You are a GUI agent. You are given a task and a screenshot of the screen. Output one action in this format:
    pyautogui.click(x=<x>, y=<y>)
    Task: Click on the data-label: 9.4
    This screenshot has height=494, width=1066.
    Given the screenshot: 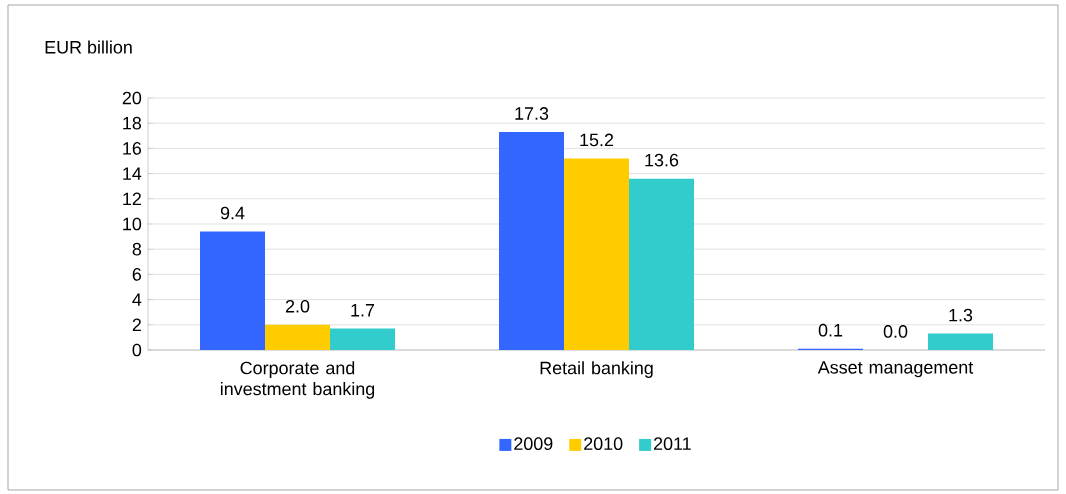 What is the action you would take?
    pyautogui.click(x=232, y=213)
    